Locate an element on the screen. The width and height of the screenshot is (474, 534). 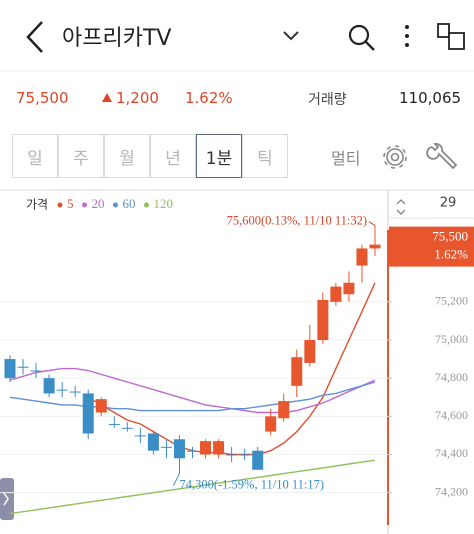
search-button is located at coordinates (361, 37).